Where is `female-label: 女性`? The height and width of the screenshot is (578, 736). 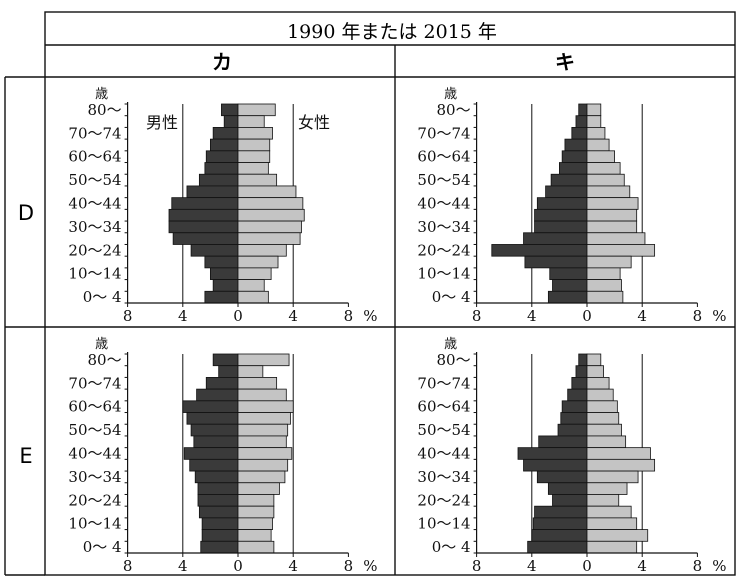 female-label: 女性 is located at coordinates (314, 122).